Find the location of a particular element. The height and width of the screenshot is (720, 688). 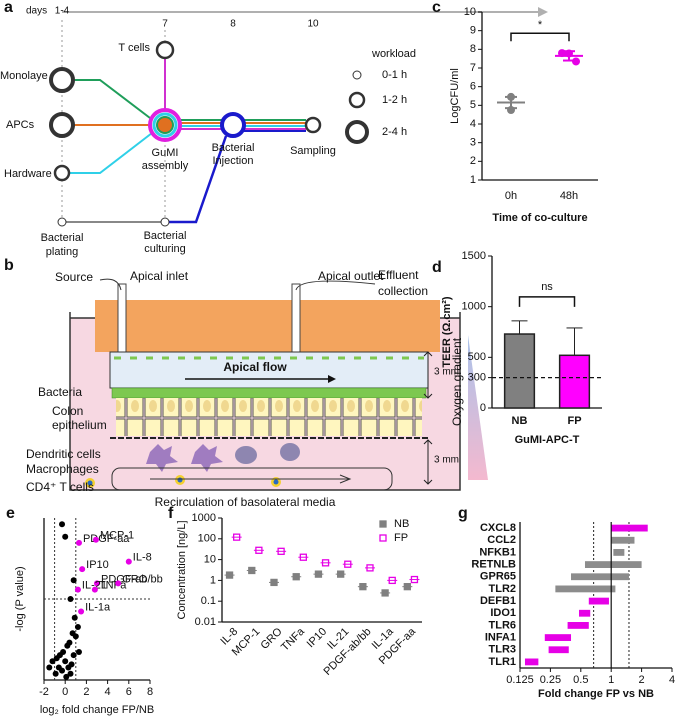

inlet-tube is located at coordinates (122, 319).